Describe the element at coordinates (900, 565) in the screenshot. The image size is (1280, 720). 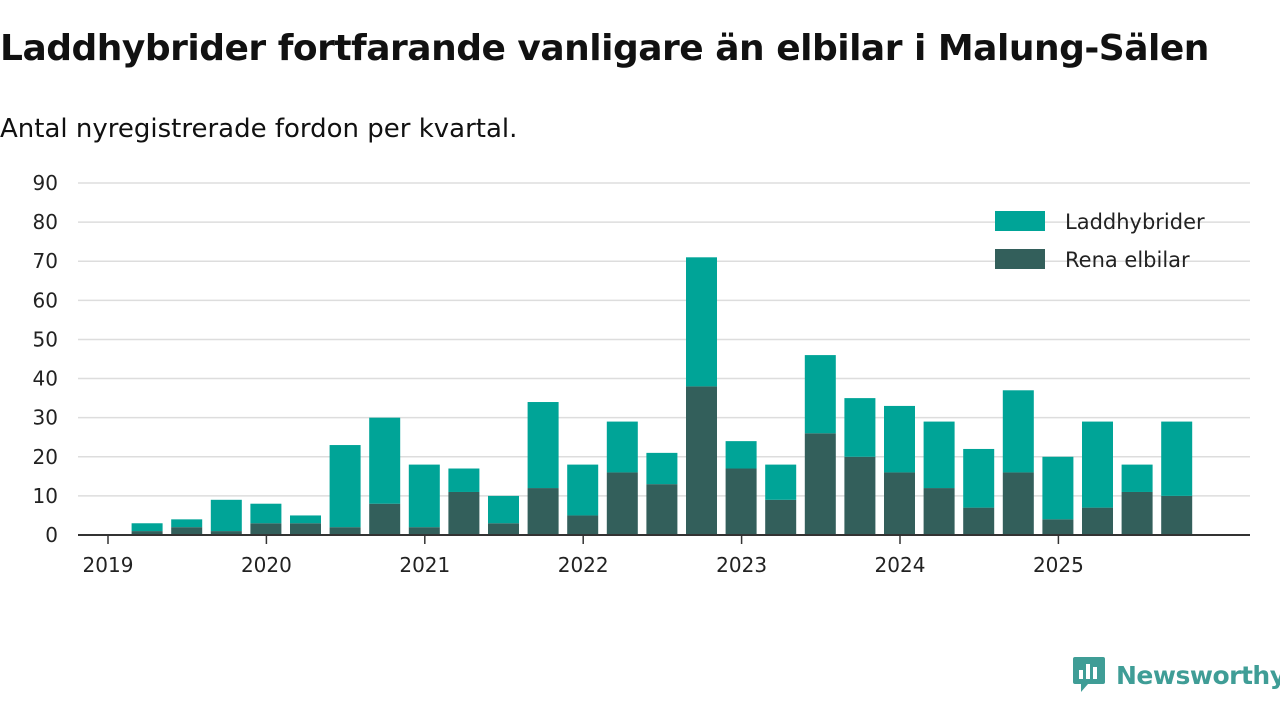
I see `x-tick-label: 2024` at that location.